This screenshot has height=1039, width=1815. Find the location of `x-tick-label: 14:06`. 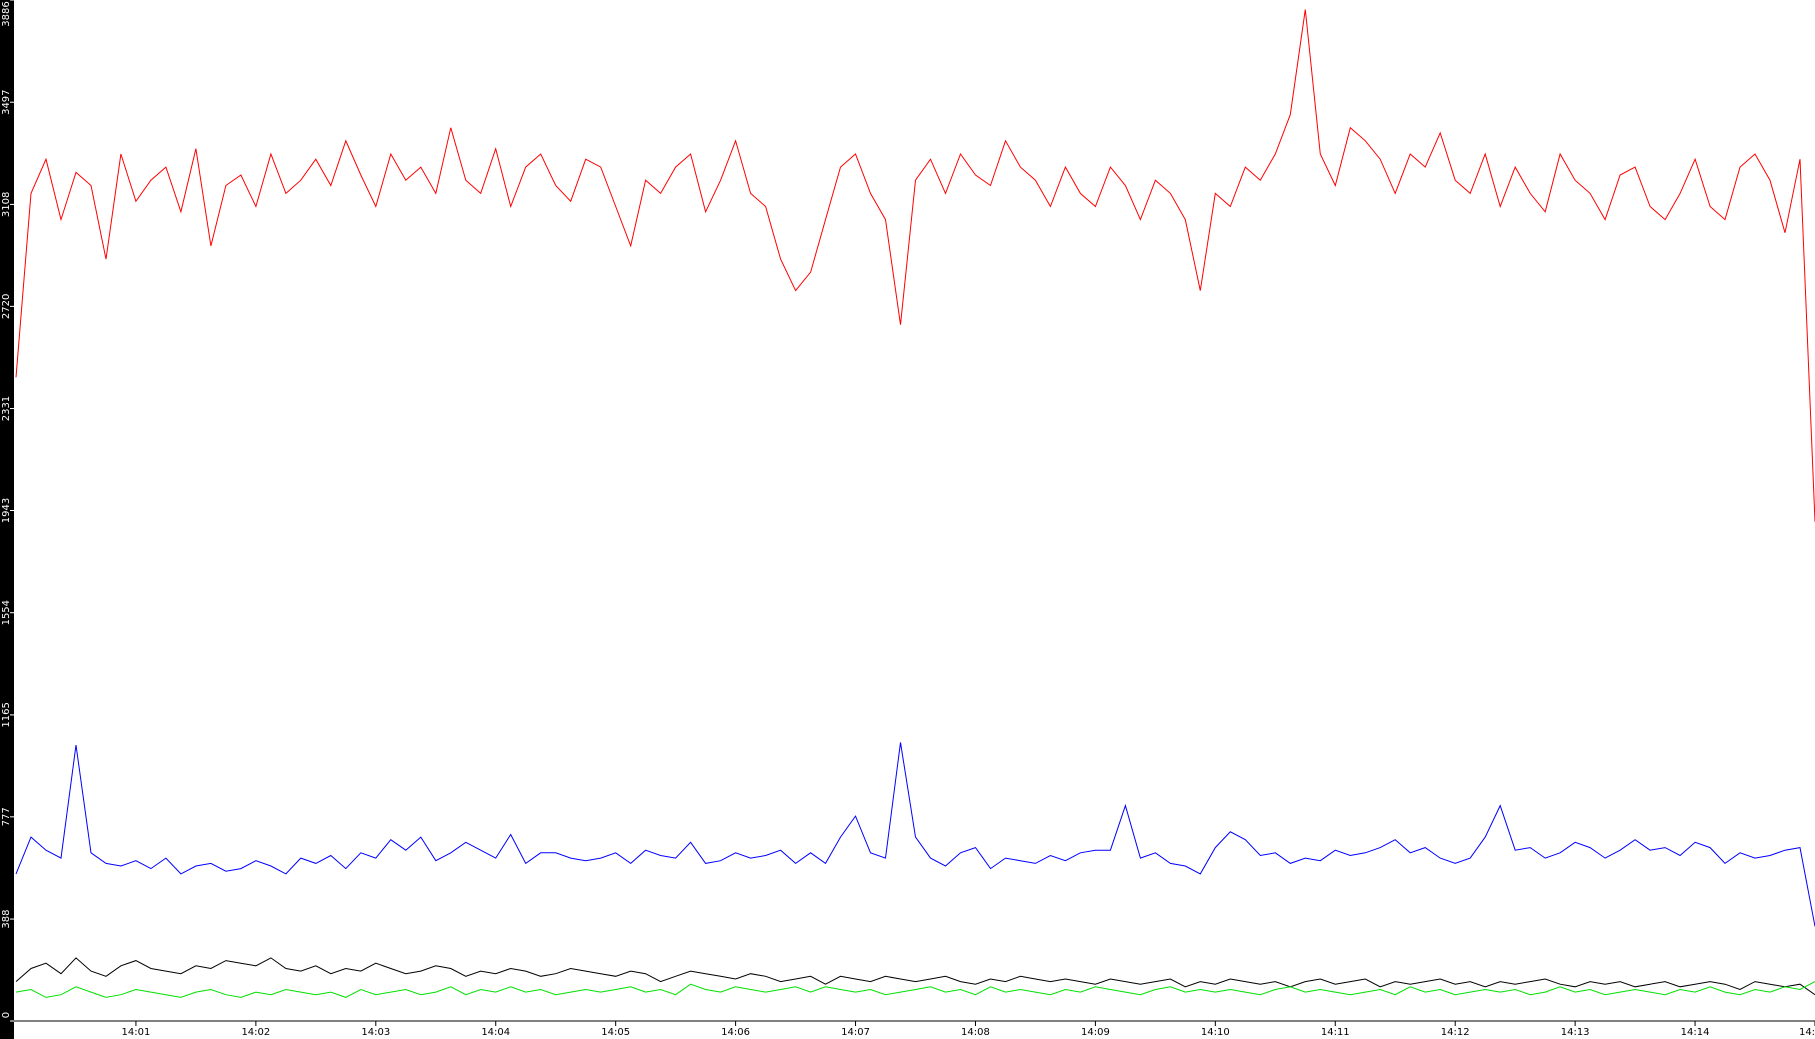

x-tick-label: 14:06 is located at coordinates (735, 1032).